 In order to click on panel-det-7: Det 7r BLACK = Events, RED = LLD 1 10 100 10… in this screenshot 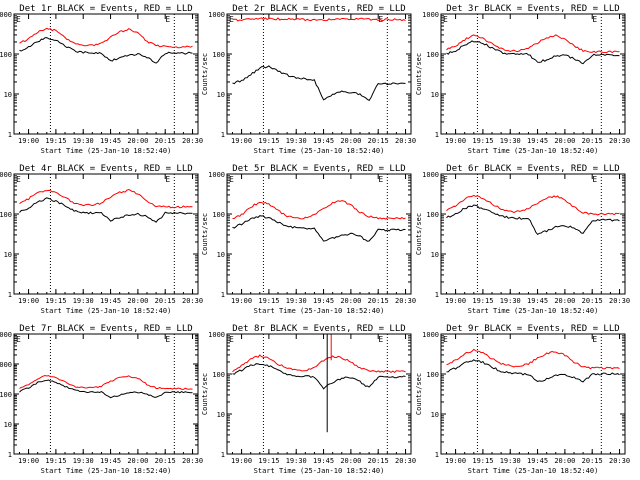, I will do `click(101, 399)`.